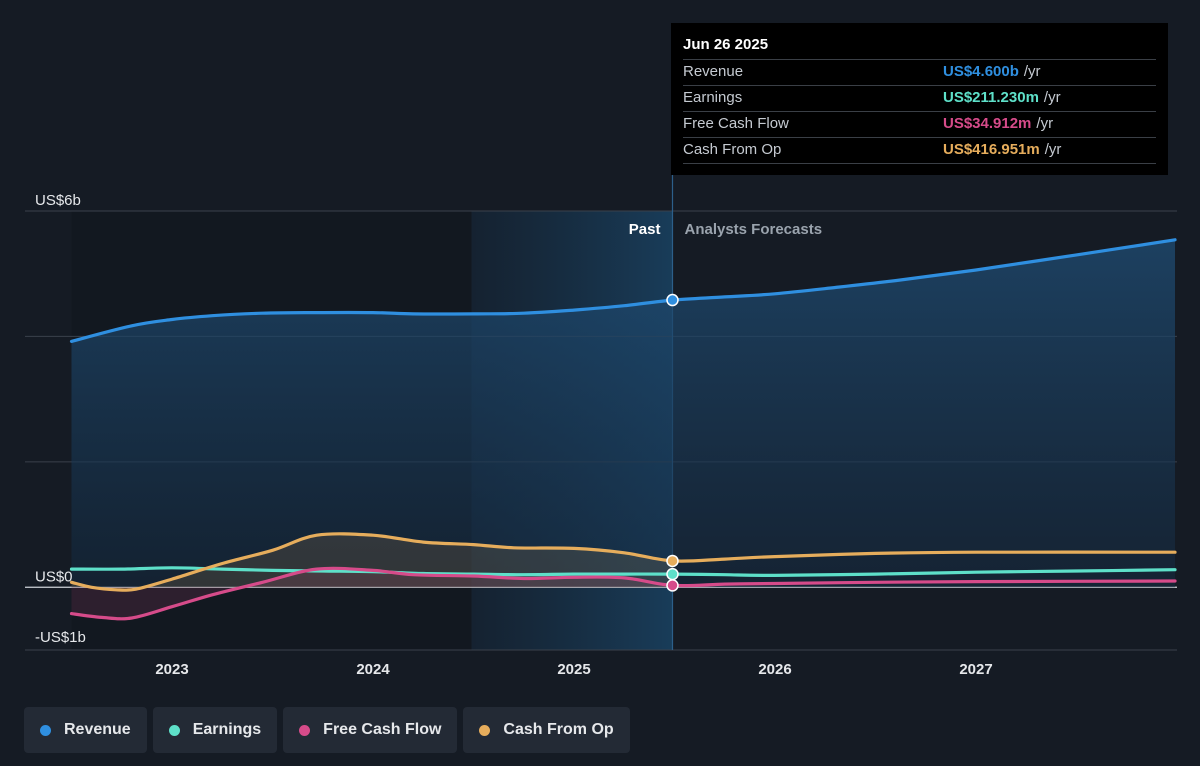 The width and height of the screenshot is (1200, 766). Describe the element at coordinates (672, 585) in the screenshot. I see `free-cash-flow-point` at that location.